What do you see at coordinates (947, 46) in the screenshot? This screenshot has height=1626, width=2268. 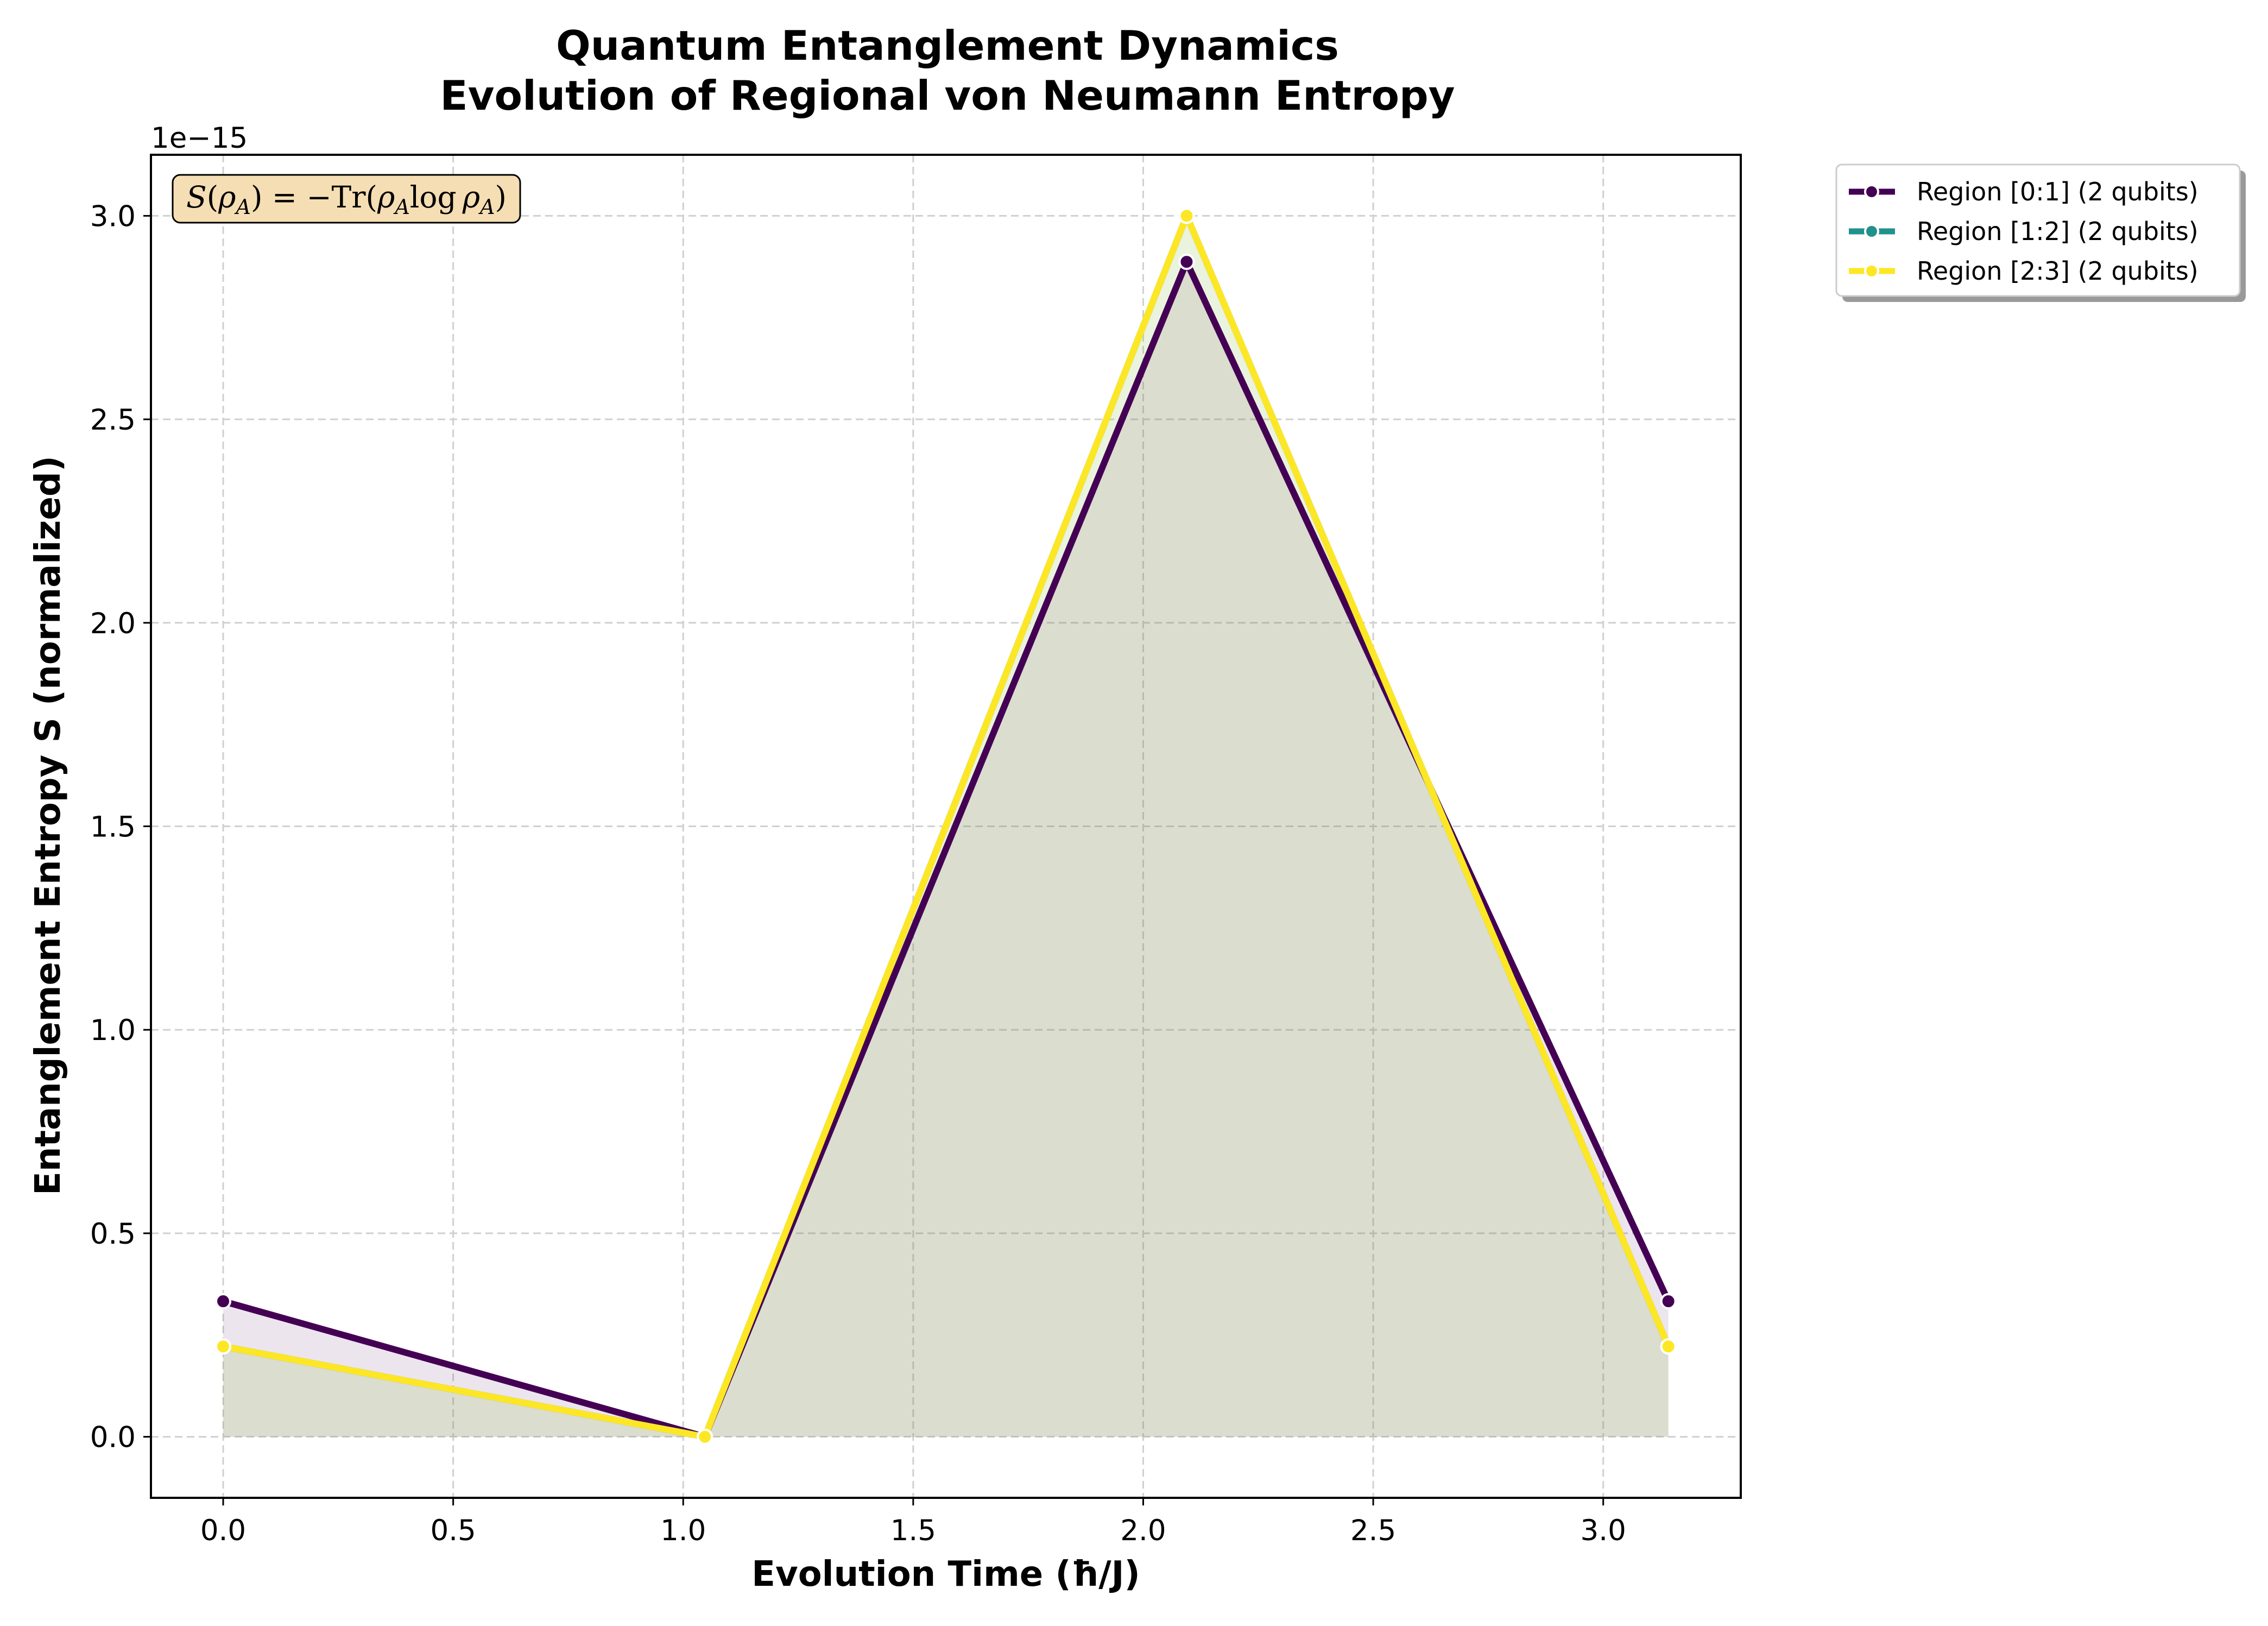 I see `chart-title: Quantum Entanglement Dynamics` at bounding box center [947, 46].